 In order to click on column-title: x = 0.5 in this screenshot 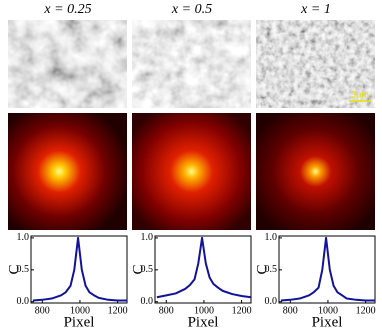, I will do `click(191, 9)`.